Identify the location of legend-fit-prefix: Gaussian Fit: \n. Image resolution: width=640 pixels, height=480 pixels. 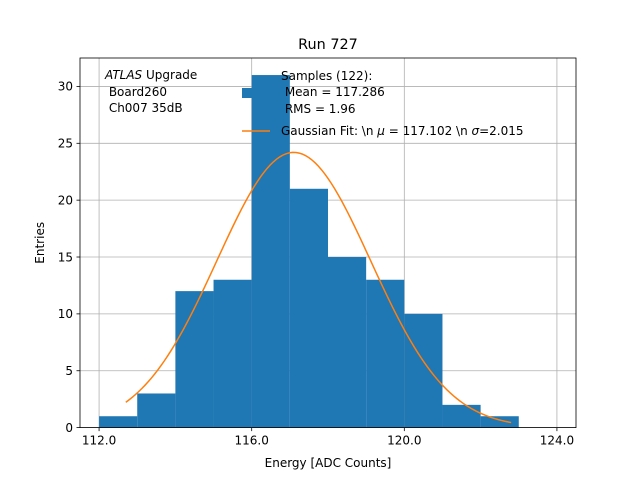
(329, 131).